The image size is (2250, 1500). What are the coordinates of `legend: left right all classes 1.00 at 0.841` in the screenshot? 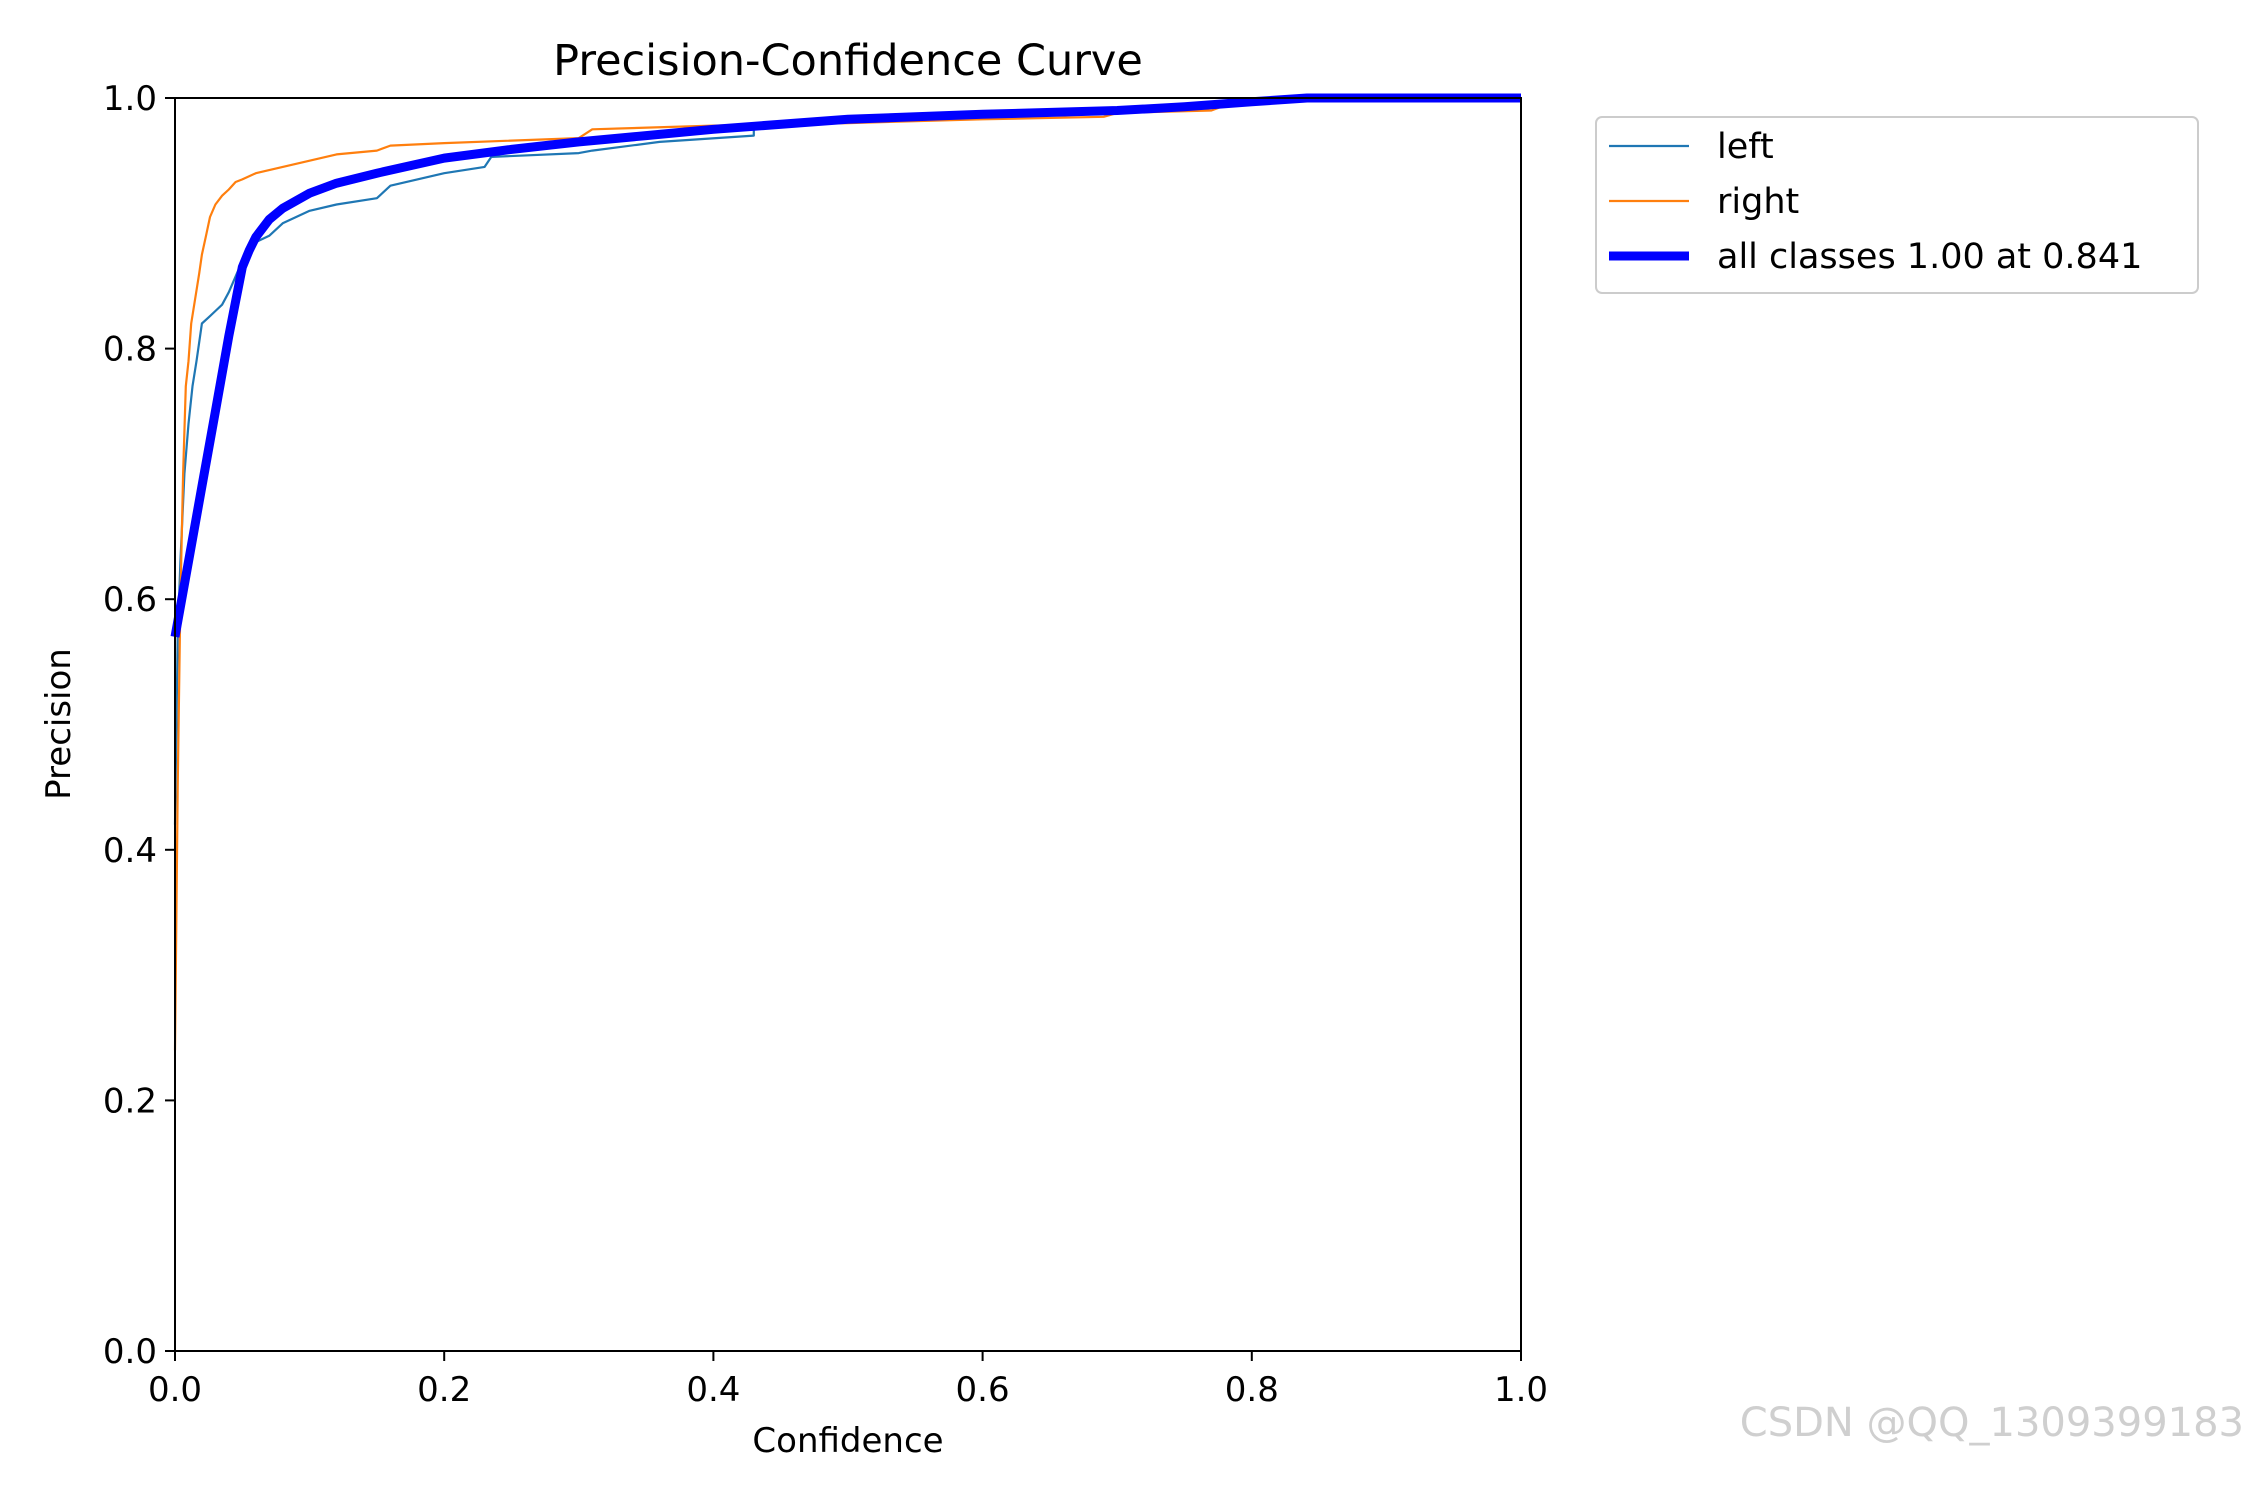 It's located at (1897, 205).